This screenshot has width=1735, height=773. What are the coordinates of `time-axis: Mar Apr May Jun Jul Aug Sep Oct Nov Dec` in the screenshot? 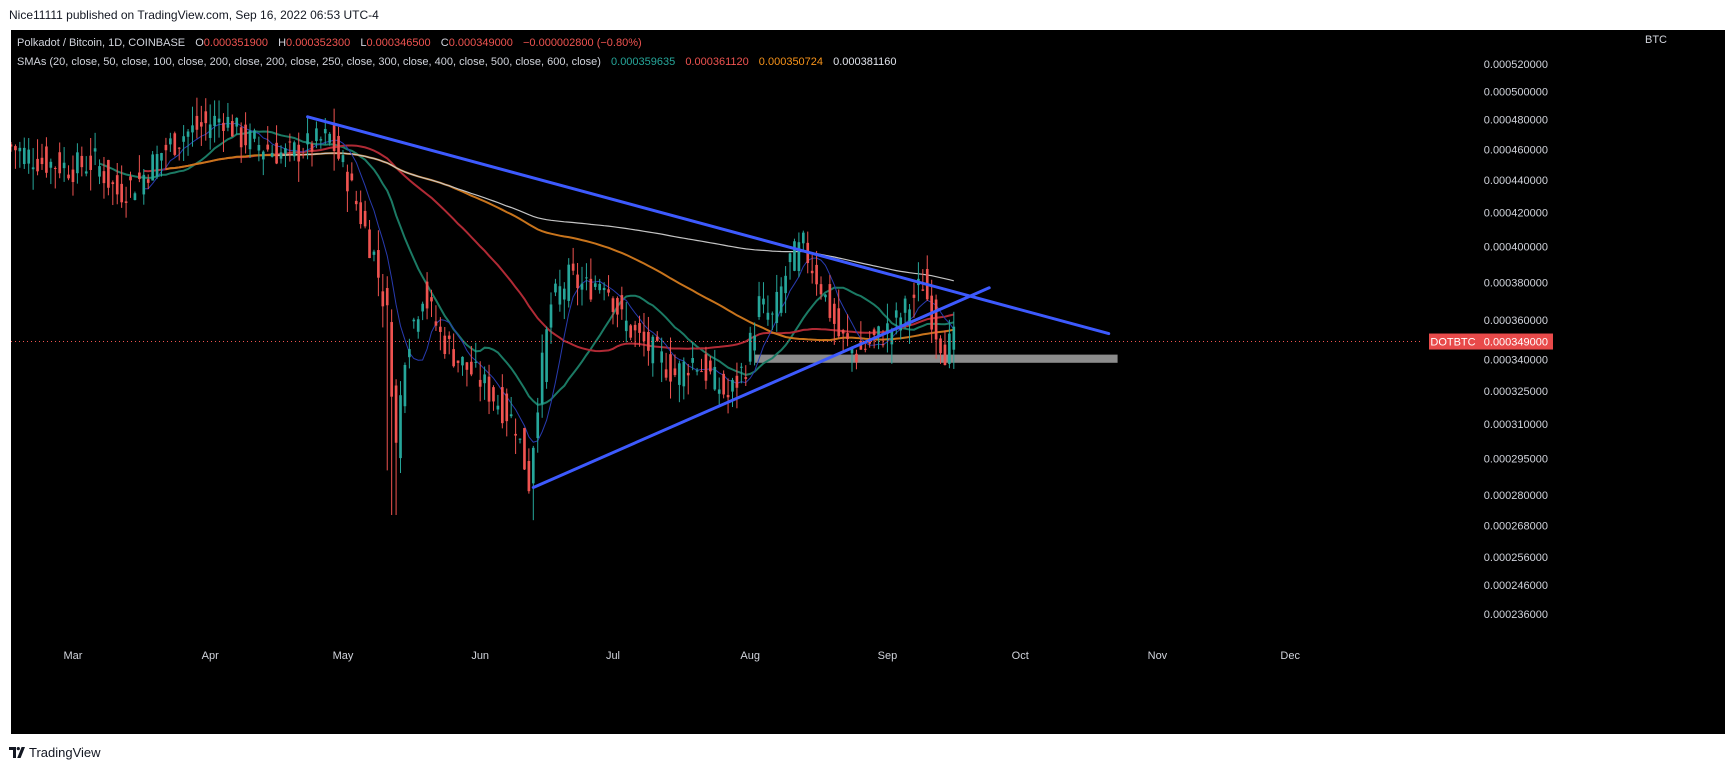 It's located at (681, 656).